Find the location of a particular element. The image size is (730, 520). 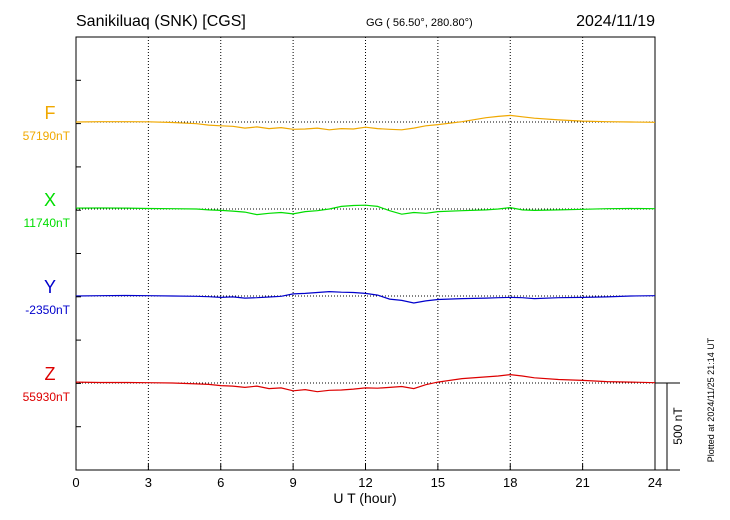

scale-bar: 500 nT is located at coordinates (670, 426).